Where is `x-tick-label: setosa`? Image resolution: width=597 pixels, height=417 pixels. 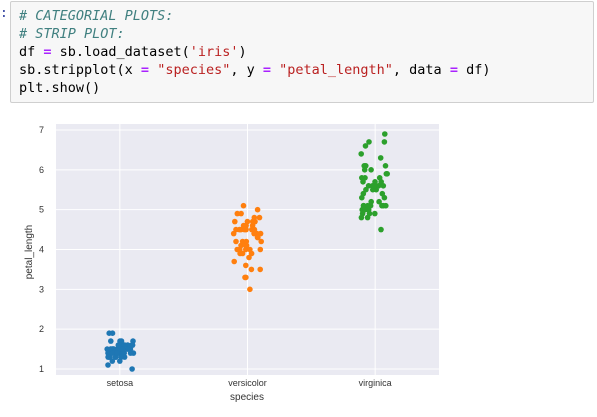 x-tick-label: setosa is located at coordinates (120, 383).